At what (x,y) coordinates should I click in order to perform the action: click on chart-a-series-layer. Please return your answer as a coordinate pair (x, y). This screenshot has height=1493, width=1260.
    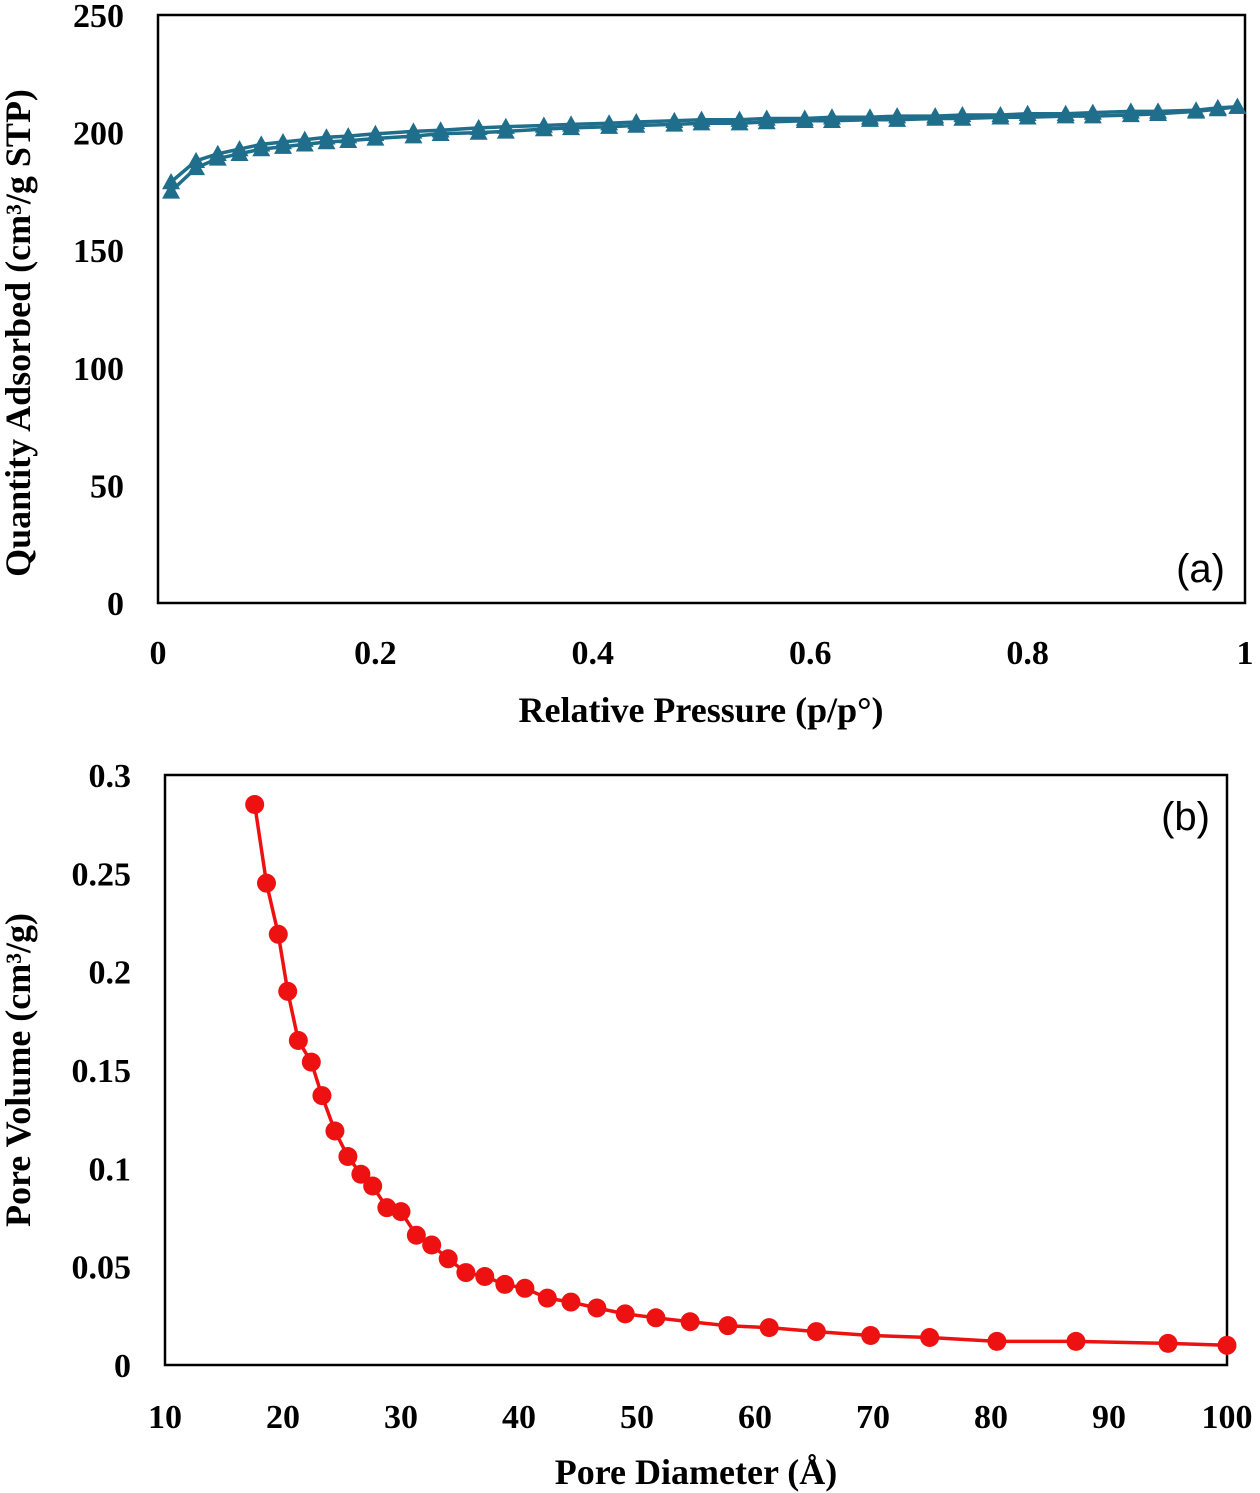
    Looking at the image, I should click on (704, 148).